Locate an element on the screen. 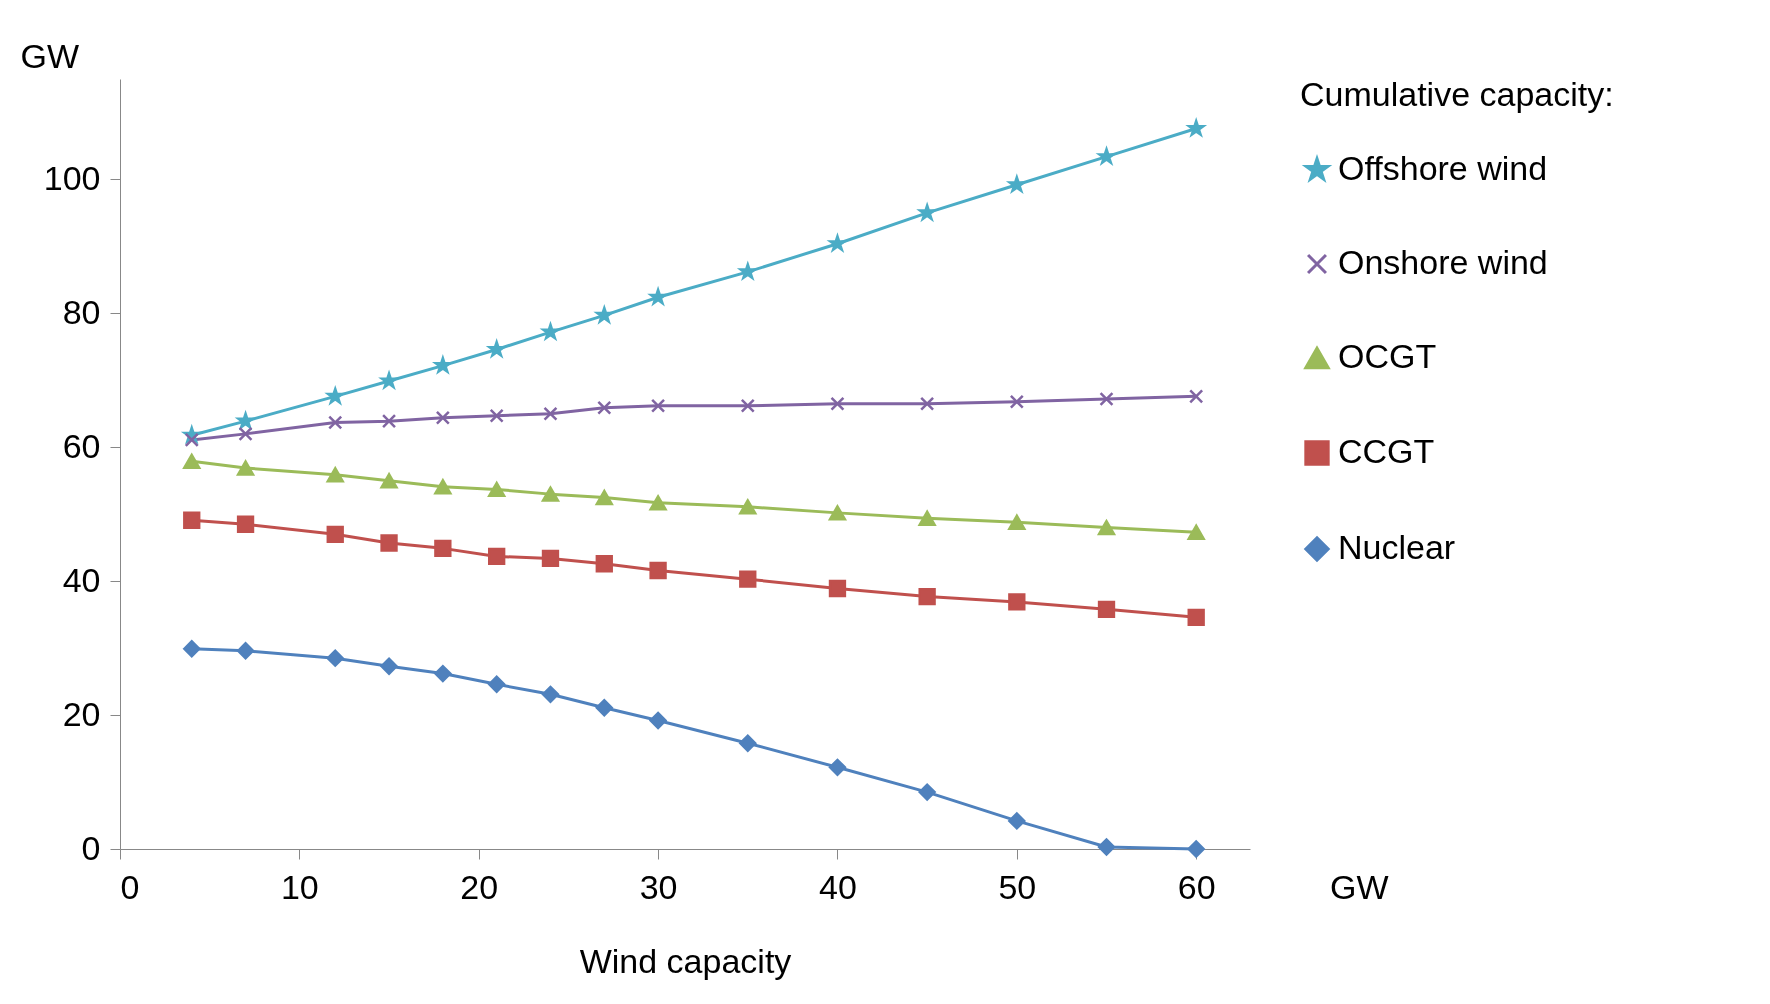 This screenshot has width=1770, height=1004. legend-label: Nuclear is located at coordinates (1397, 547).